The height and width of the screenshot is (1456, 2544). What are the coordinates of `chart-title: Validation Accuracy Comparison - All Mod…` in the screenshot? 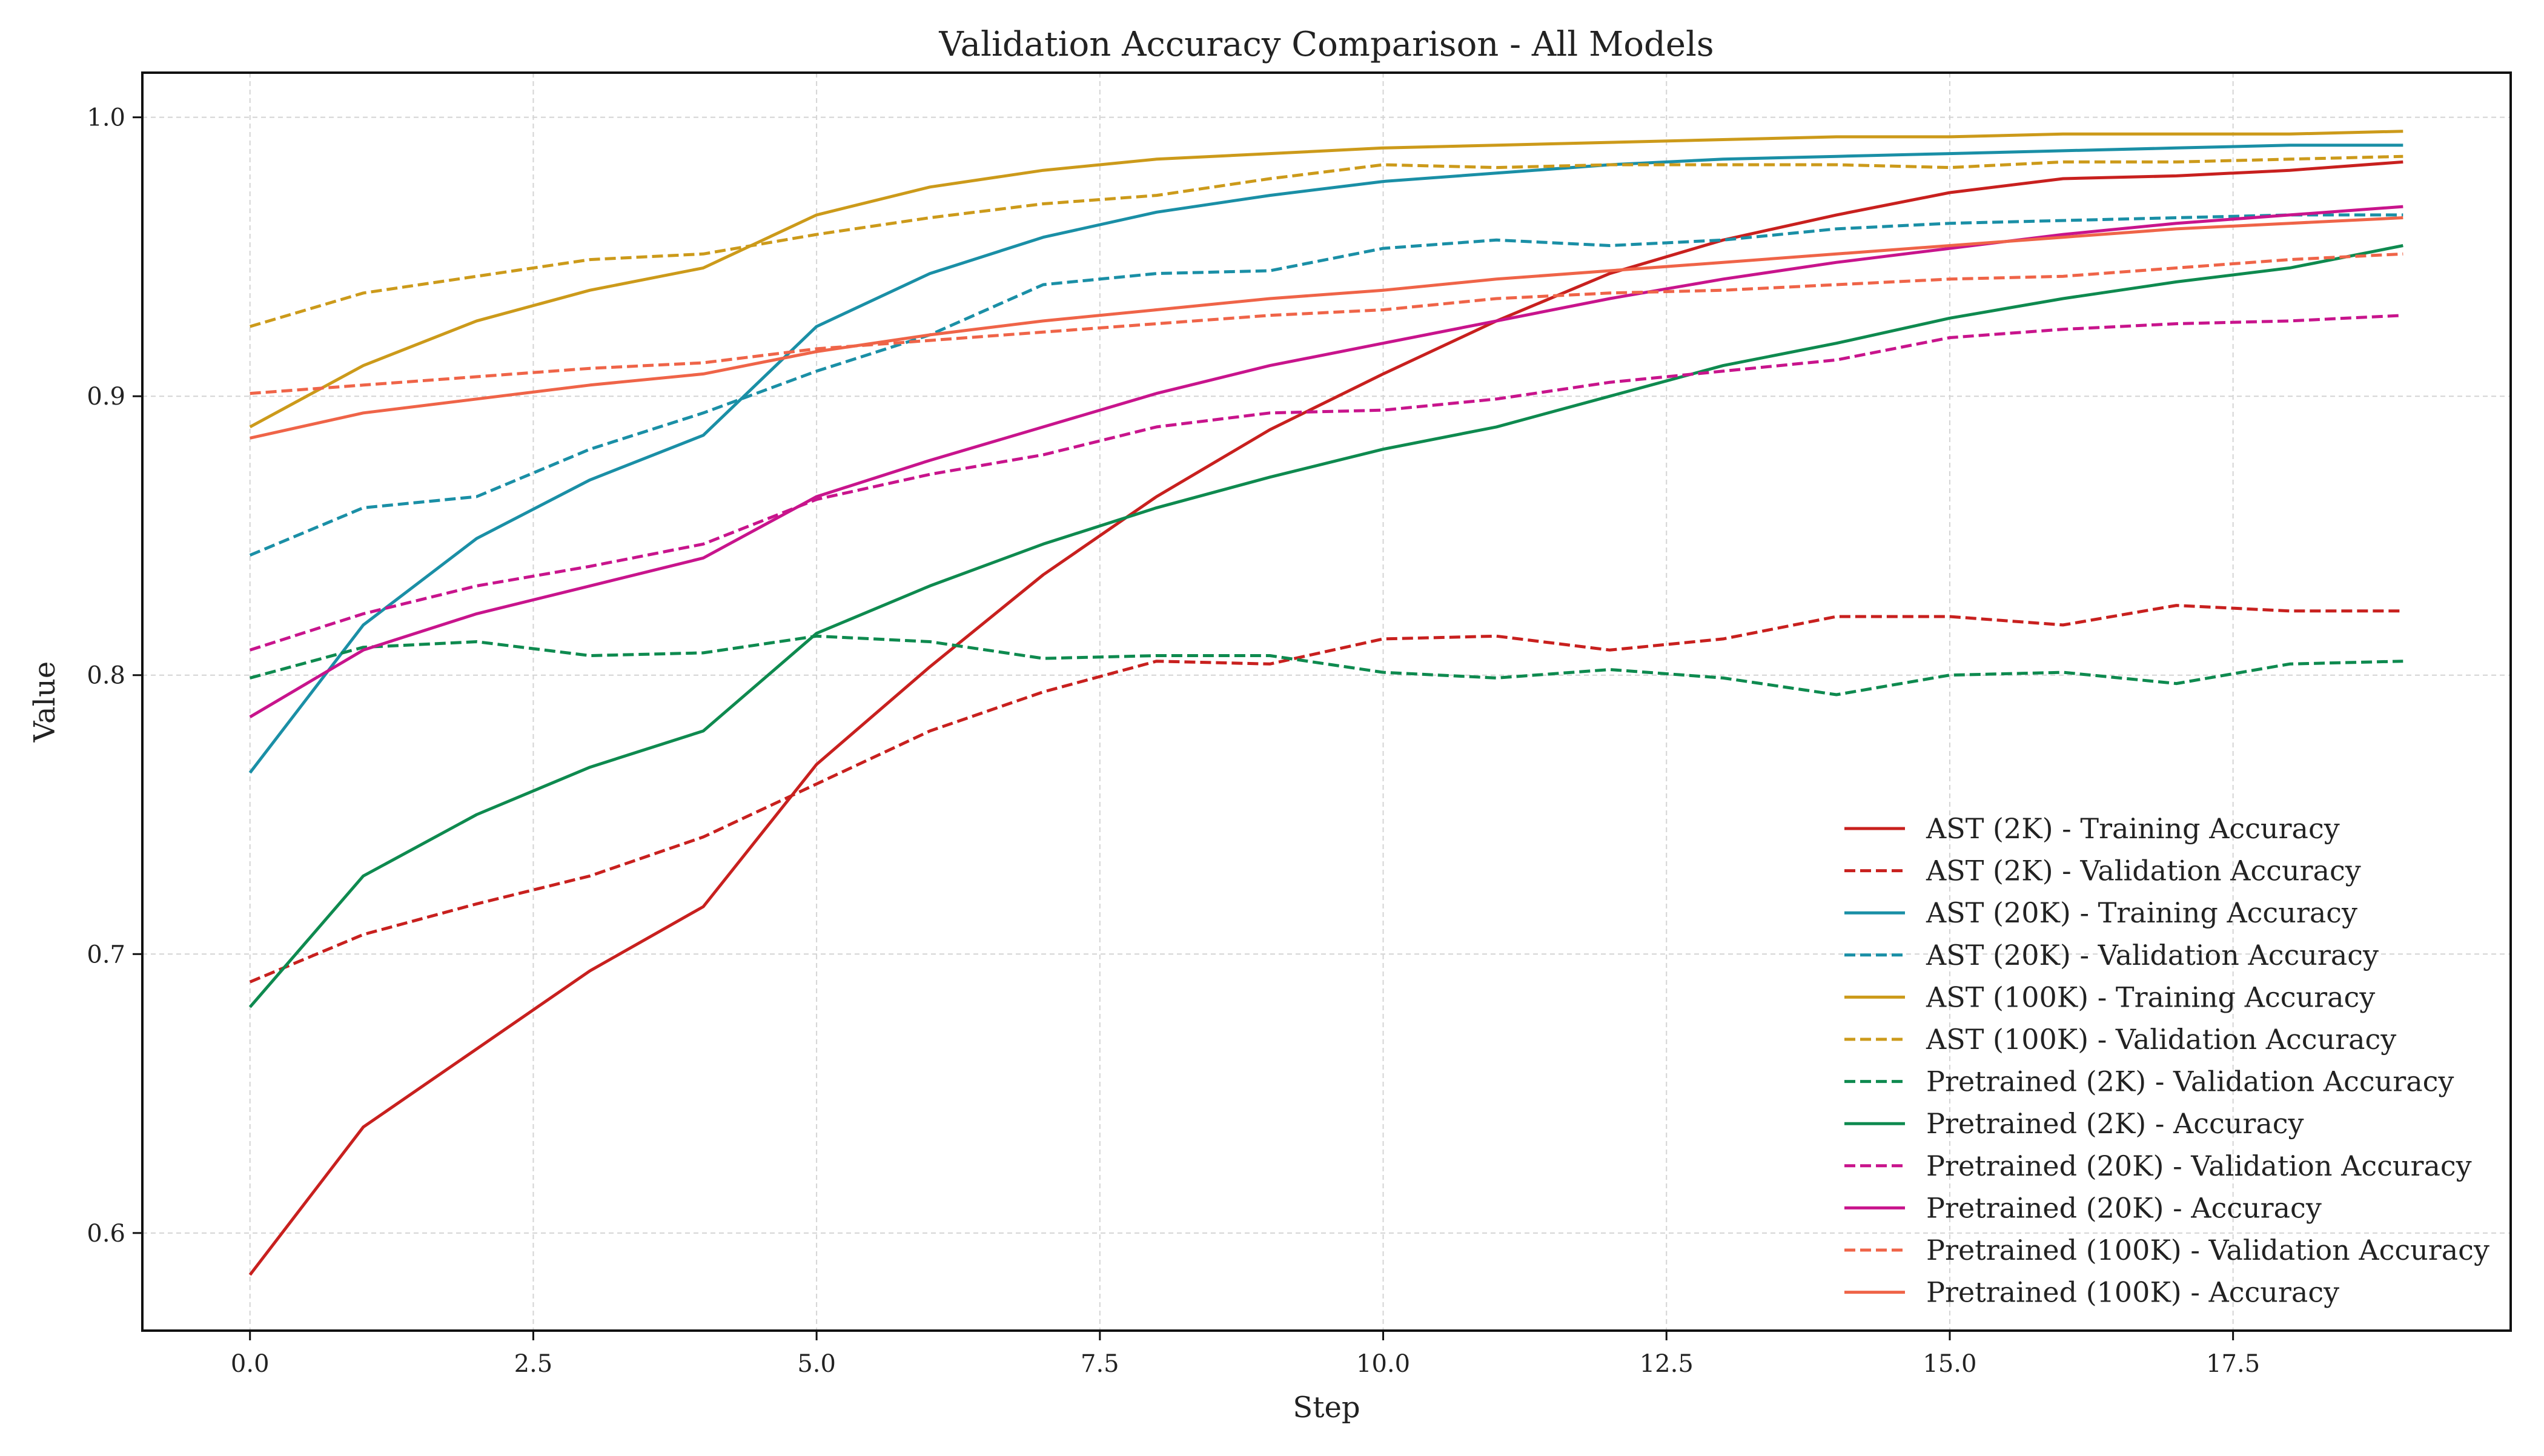 It's located at (1326, 44).